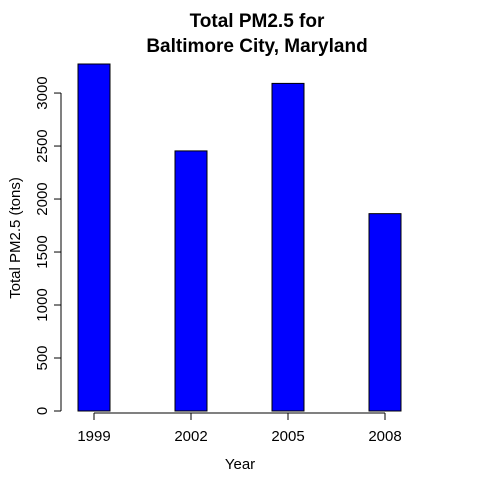  What do you see at coordinates (42, 304) in the screenshot?
I see `y-tick-label-1000: 1000` at bounding box center [42, 304].